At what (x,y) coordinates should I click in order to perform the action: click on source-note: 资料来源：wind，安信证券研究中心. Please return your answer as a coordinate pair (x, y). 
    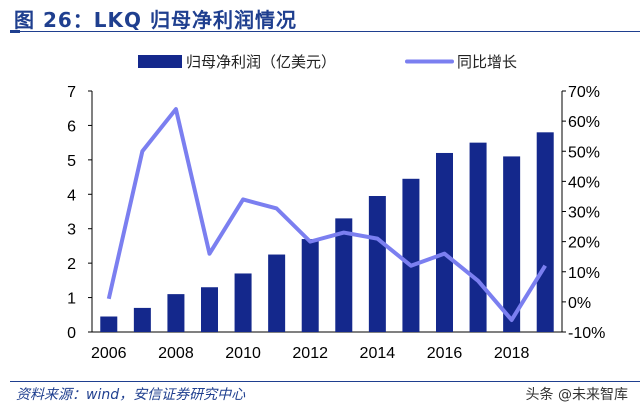
    Looking at the image, I should click on (131, 395).